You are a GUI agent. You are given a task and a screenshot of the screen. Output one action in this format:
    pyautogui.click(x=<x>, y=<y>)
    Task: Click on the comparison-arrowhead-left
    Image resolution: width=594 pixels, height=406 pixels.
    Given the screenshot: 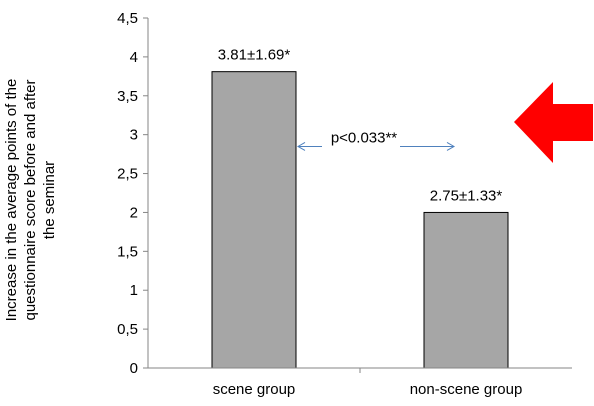 What is the action you would take?
    pyautogui.click(x=301, y=146)
    